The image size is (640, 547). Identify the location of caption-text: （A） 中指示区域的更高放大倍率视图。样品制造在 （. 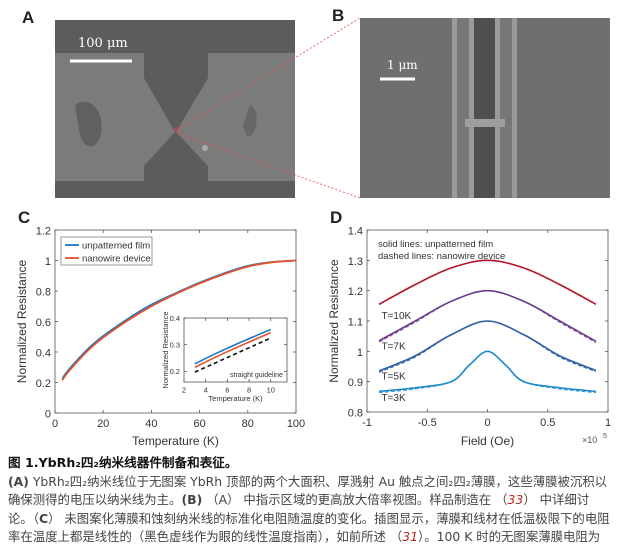
(355, 499).